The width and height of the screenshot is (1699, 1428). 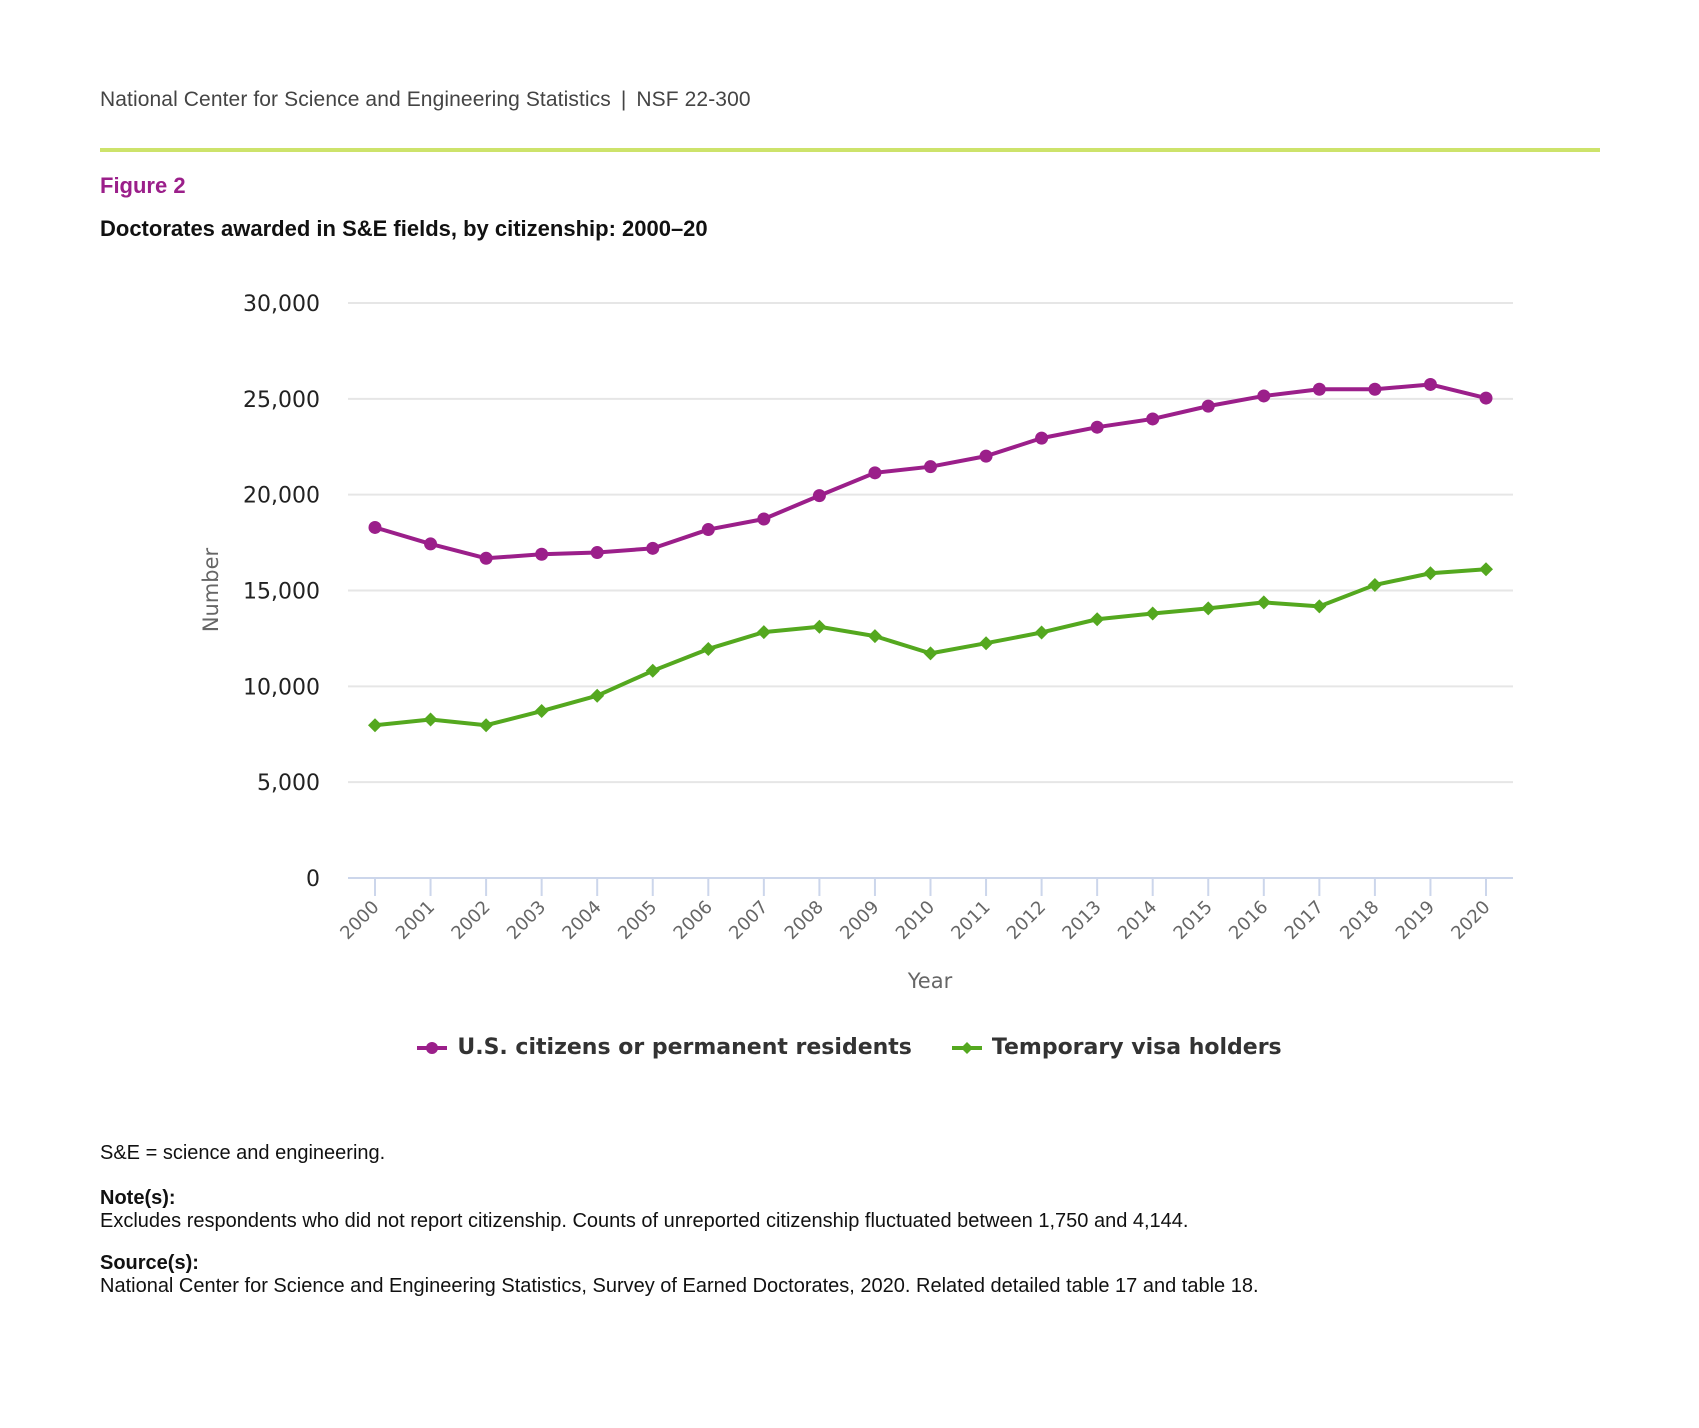 What do you see at coordinates (1026, 920) in the screenshot?
I see `x-tick-label: 2012` at bounding box center [1026, 920].